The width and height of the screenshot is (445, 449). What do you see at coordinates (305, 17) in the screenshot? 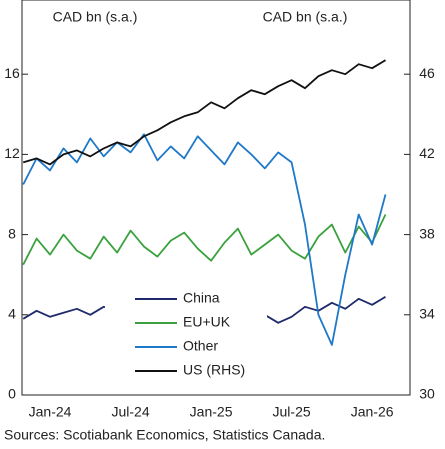
I see `y2-axis-label: CAD bn (s.a.)` at bounding box center [305, 17].